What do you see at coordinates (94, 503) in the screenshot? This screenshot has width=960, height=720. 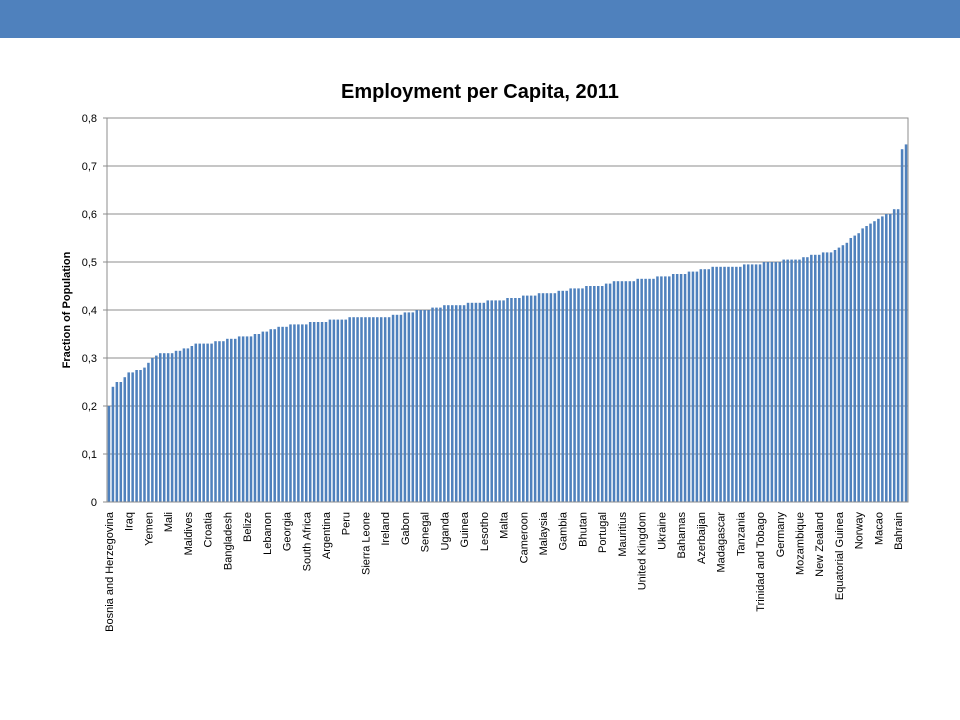 I see `y-tick-label: 0` at bounding box center [94, 503].